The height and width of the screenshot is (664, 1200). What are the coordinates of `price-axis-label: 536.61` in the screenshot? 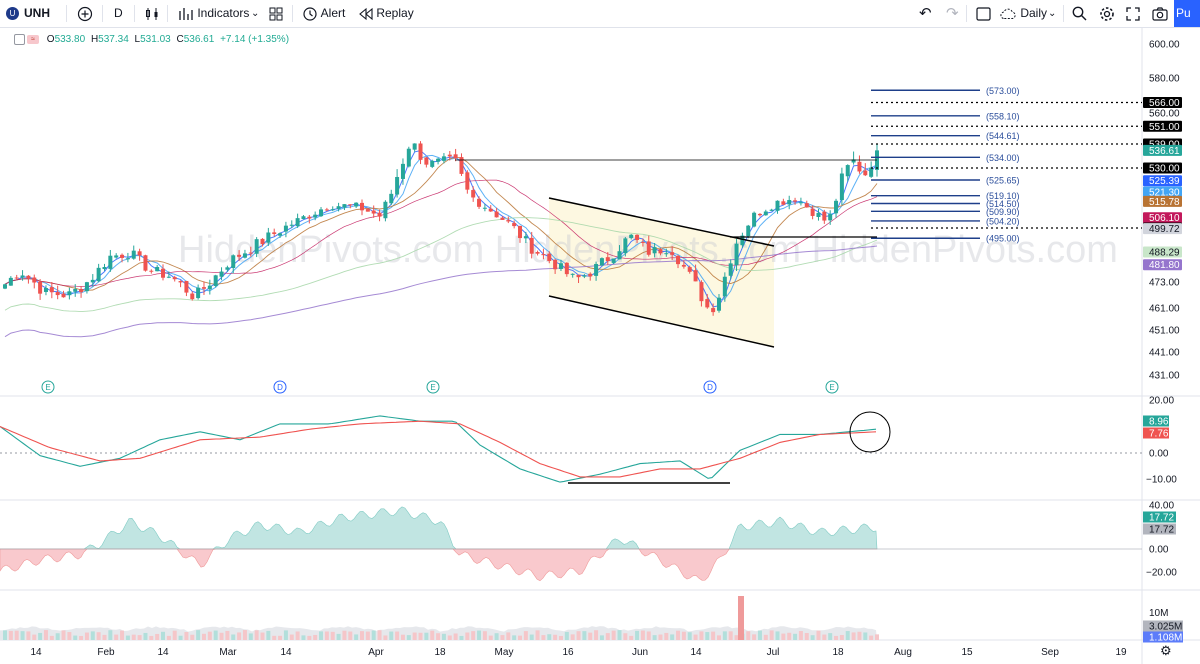 It's located at (1164, 151).